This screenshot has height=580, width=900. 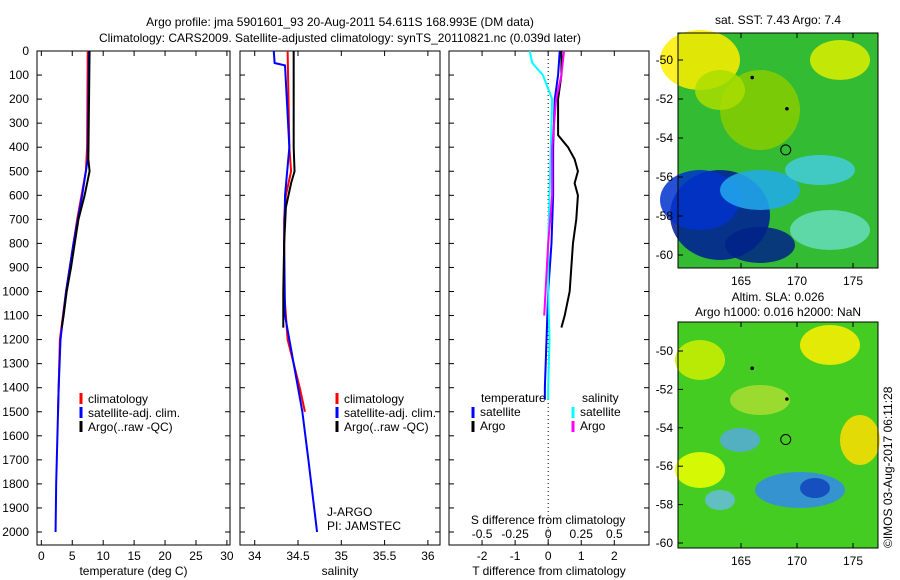 I want to click on legend-label: Argo(..raw -QC), so click(x=386, y=427).